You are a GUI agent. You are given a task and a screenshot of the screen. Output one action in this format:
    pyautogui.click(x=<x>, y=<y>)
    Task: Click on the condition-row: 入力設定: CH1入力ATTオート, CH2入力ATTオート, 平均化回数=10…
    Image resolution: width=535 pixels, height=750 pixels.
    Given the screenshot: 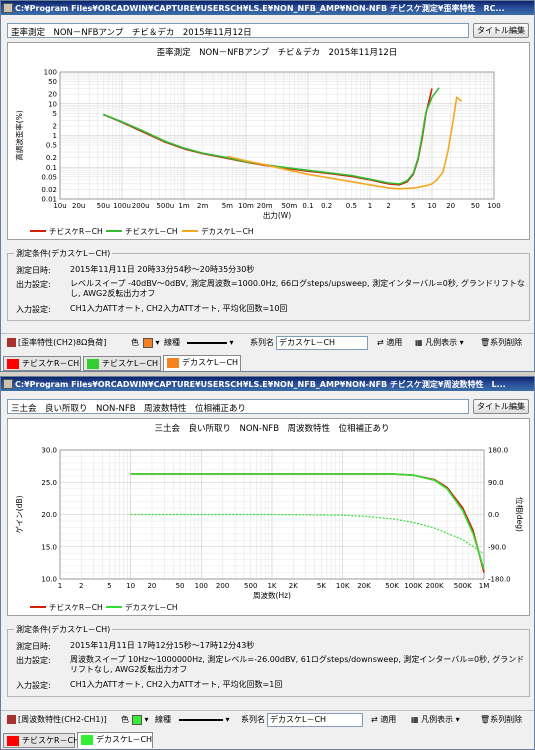 What is the action you would take?
    pyautogui.click(x=271, y=310)
    